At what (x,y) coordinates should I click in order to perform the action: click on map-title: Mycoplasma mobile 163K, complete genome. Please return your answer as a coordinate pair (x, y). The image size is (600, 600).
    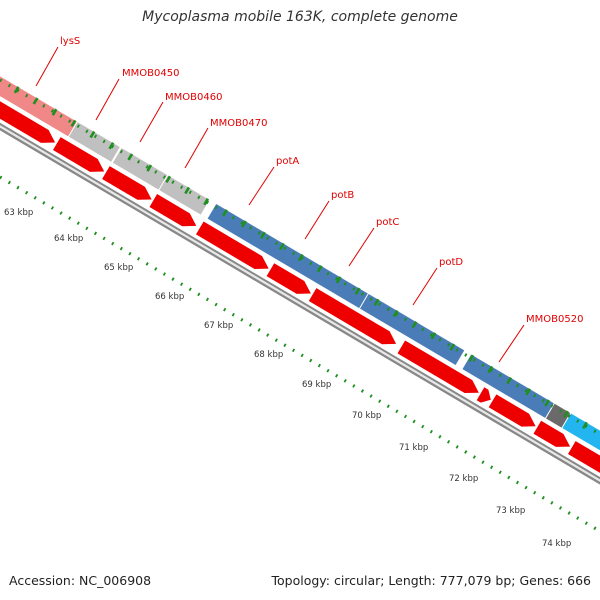
    Looking at the image, I should click on (300, 17).